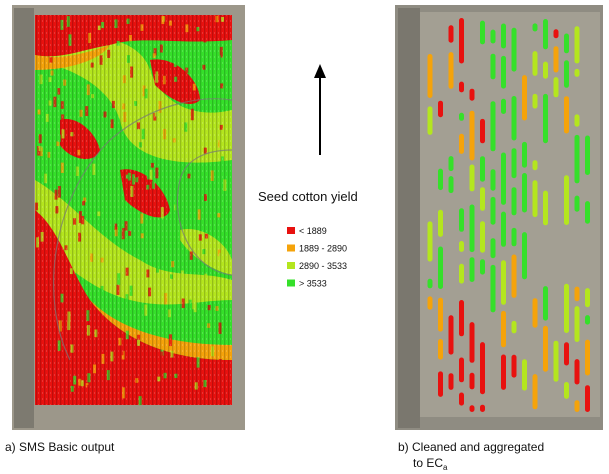  What do you see at coordinates (308, 196) in the screenshot?
I see `legend-title: Seed cotton yield` at bounding box center [308, 196].